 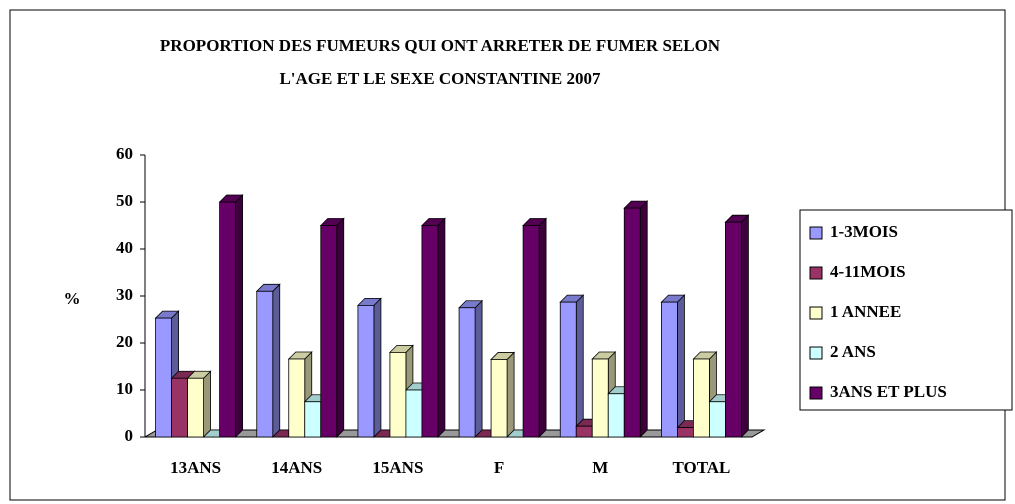 I want to click on x-tick-label: 13ANS, so click(x=195, y=467).